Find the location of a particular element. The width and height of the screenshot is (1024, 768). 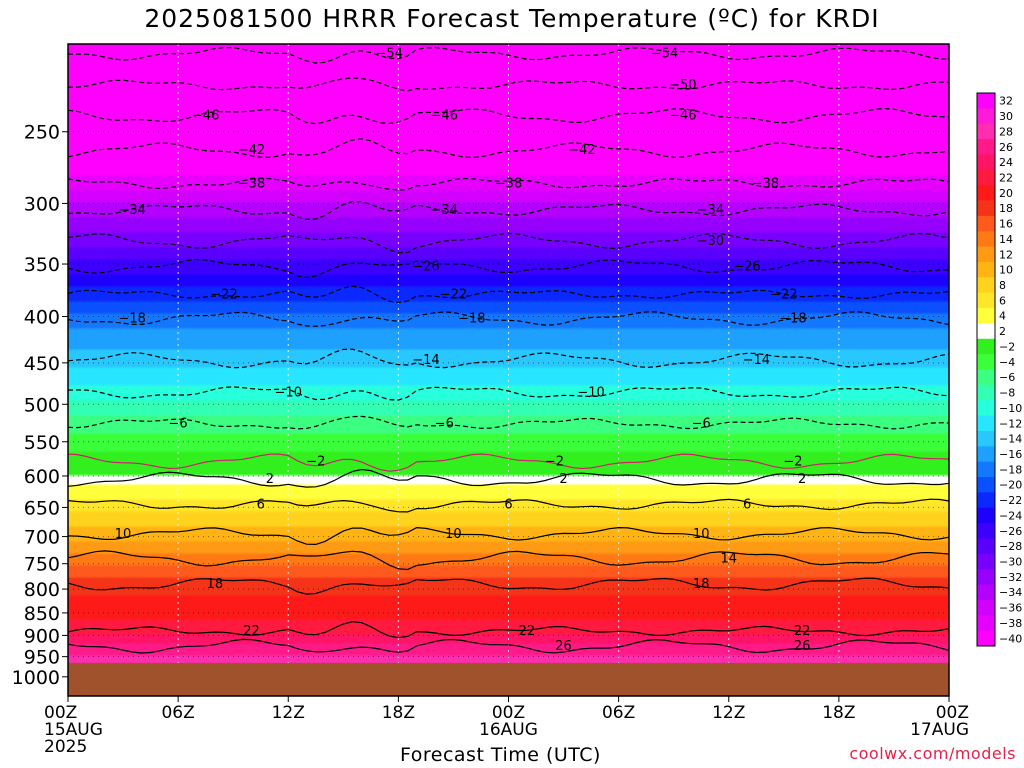

y-tick-label: 700 is located at coordinates (42, 538).